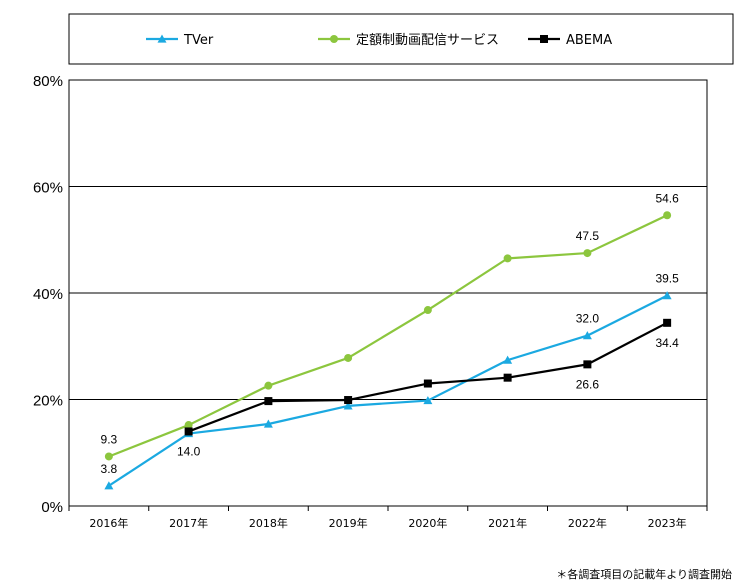 The width and height of the screenshot is (740, 585). Describe the element at coordinates (52, 507) in the screenshot. I see `y-tick-label: 0%` at that location.